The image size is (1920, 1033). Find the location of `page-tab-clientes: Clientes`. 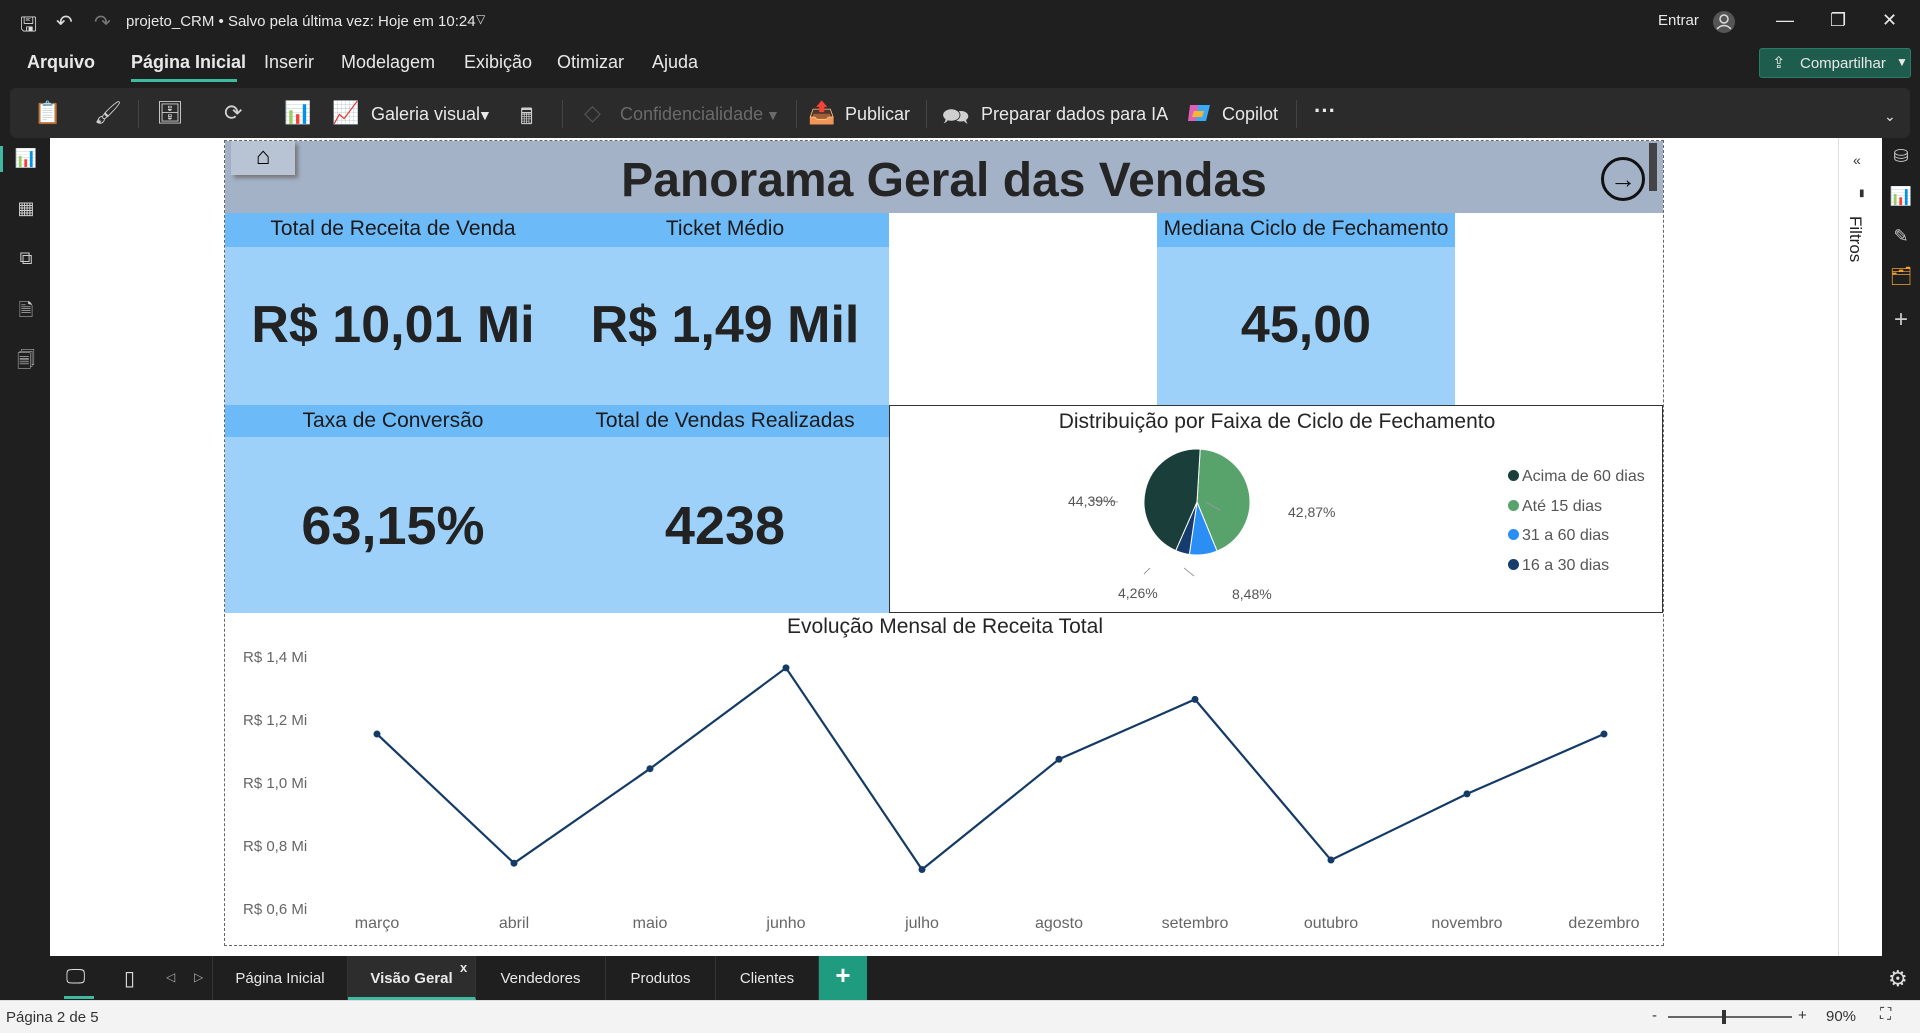

page-tab-clientes: Clientes is located at coordinates (767, 978).